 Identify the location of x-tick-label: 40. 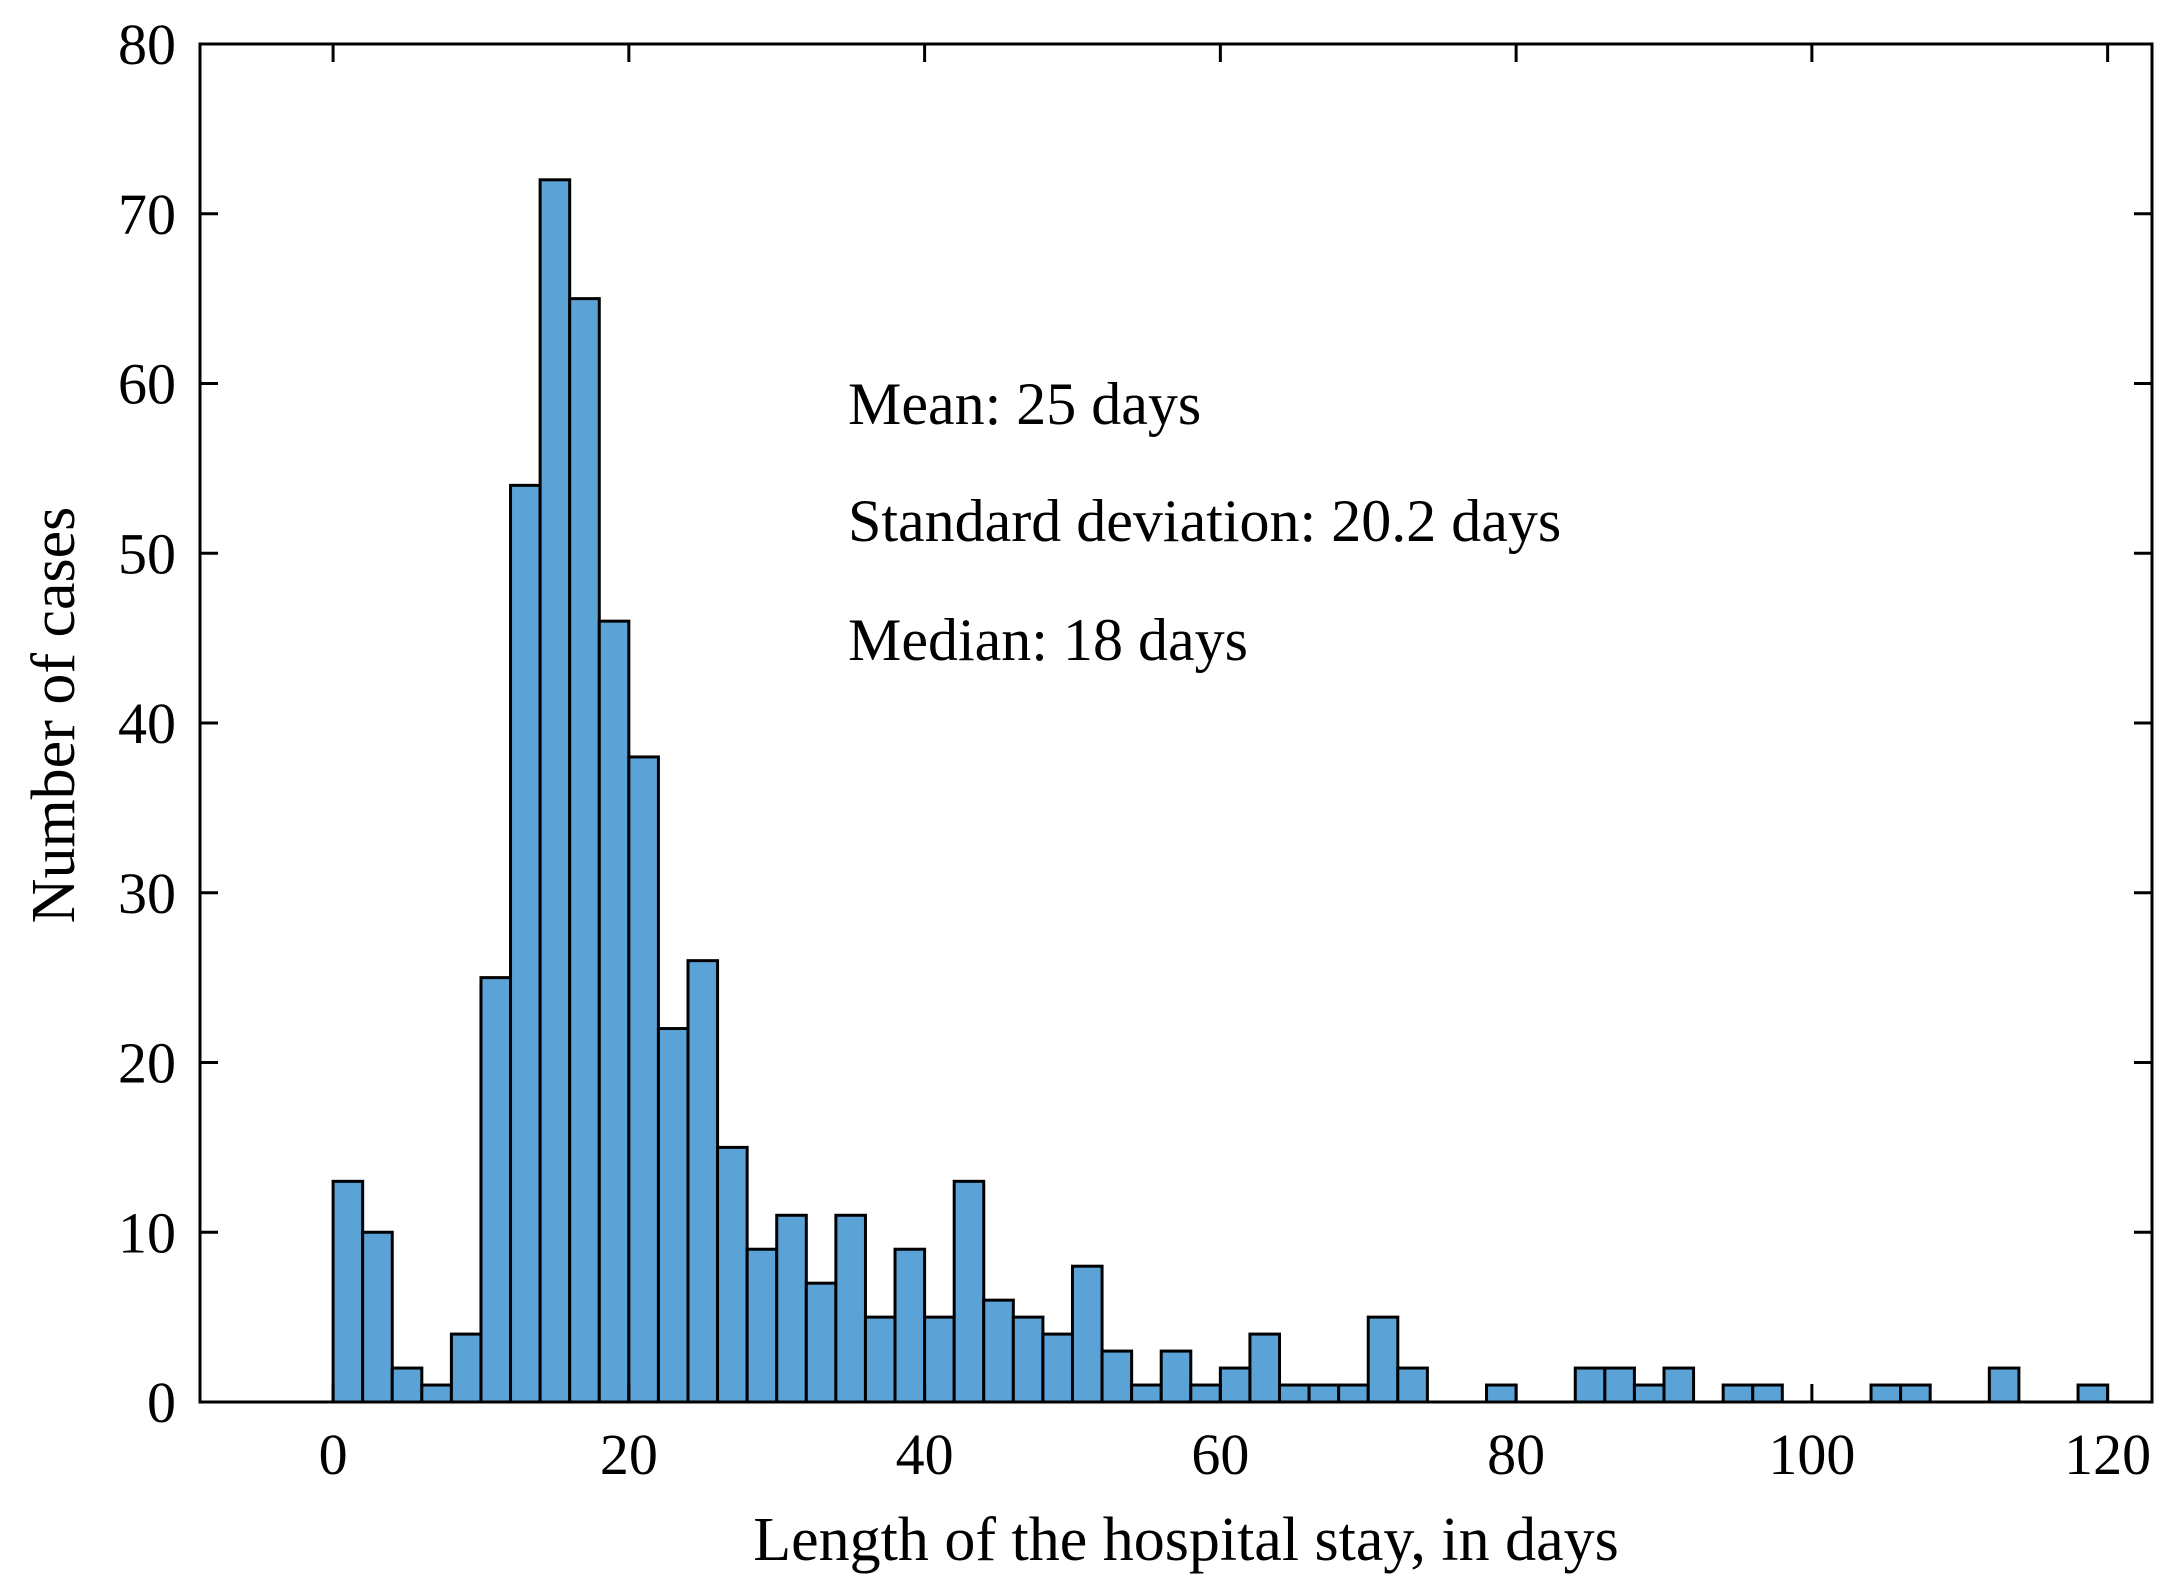
(925, 1454).